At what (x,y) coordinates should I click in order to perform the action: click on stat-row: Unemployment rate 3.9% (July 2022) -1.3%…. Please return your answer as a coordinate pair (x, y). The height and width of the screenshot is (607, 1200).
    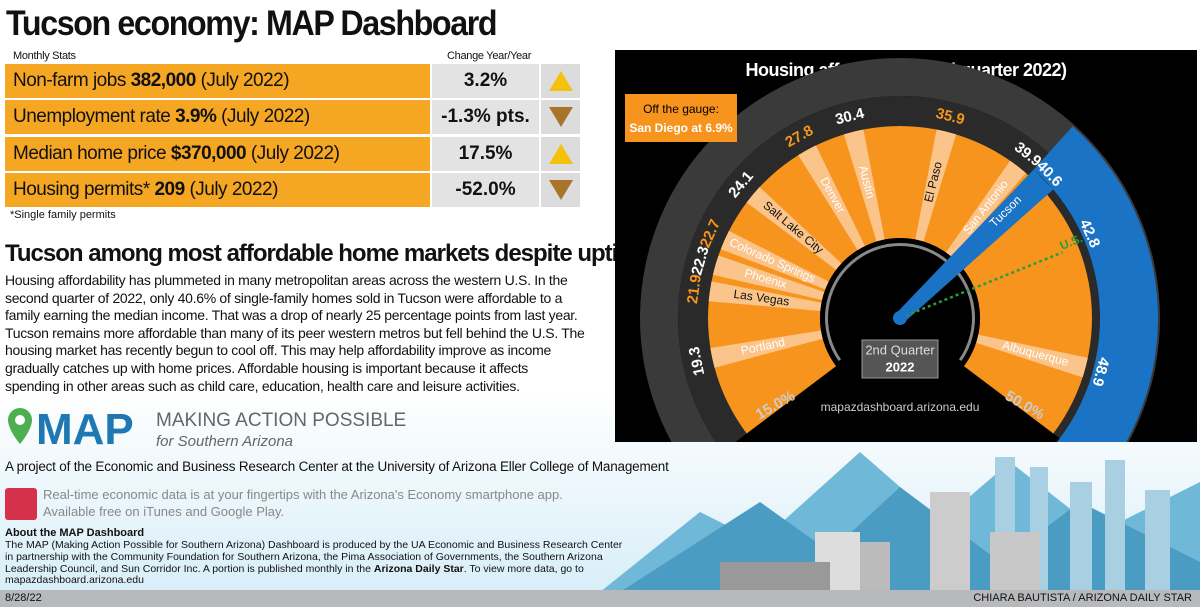
    Looking at the image, I should click on (292, 117).